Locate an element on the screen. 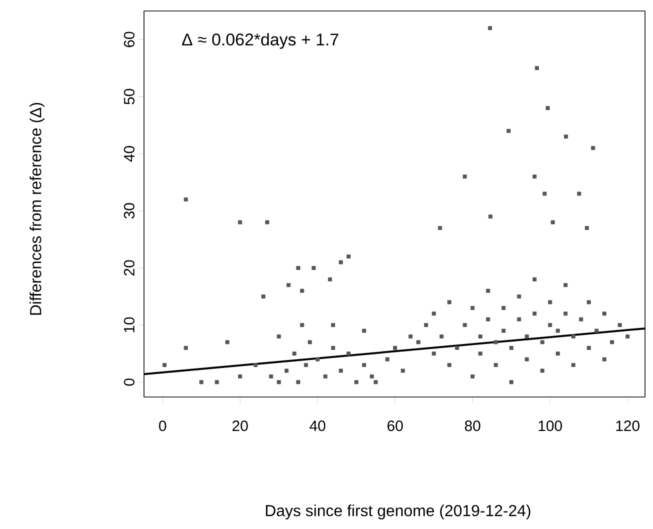  x-tick-label: 120 is located at coordinates (628, 426).